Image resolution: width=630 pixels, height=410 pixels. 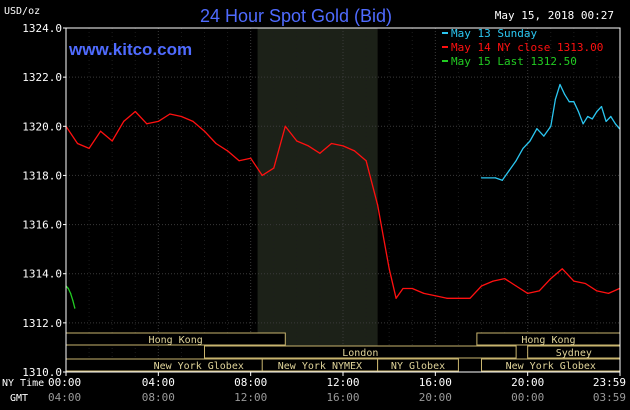 I want to click on y-tick-label: 1320.0, so click(x=42, y=126).